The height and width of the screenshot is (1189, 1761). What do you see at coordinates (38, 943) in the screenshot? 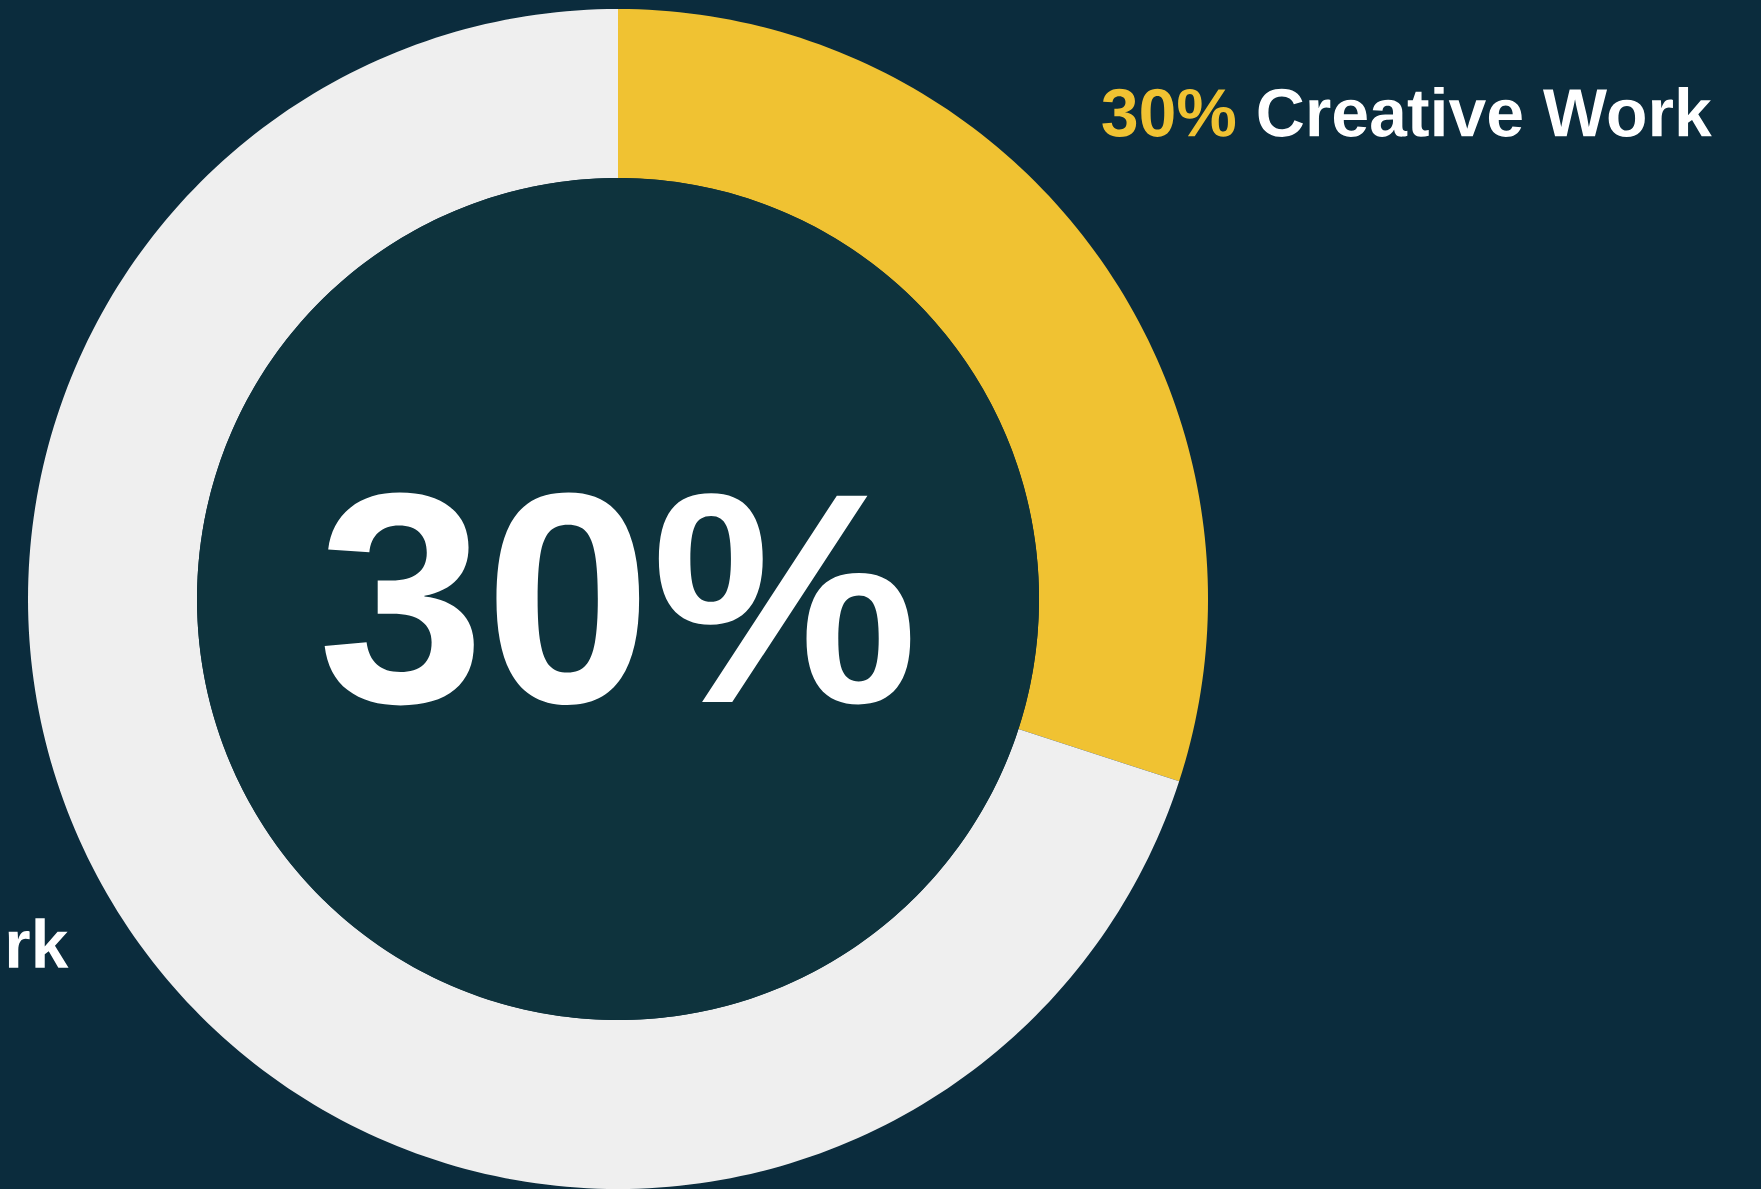
I see `slice-label: rk` at bounding box center [38, 943].